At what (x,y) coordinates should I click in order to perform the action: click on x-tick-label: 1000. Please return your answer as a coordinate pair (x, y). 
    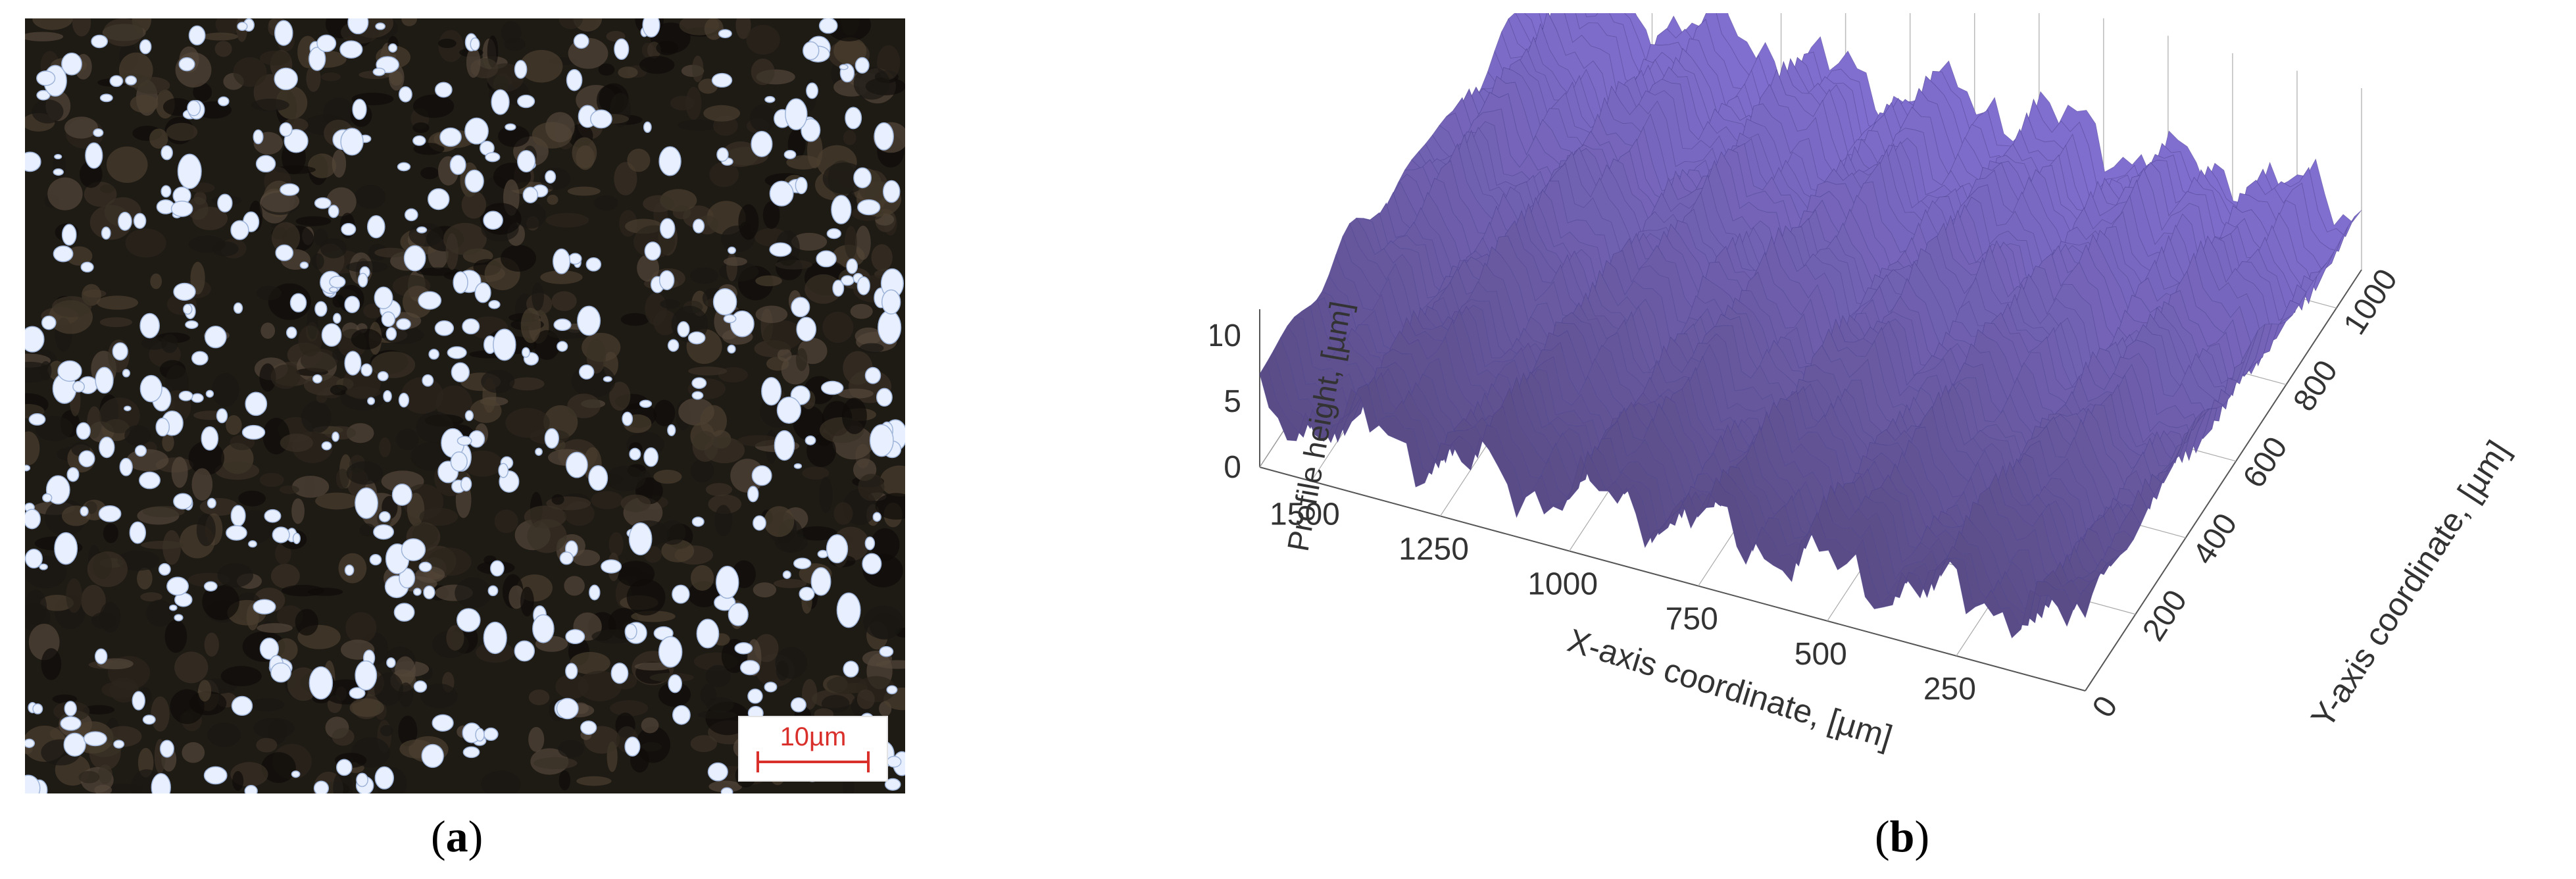
    Looking at the image, I should click on (1562, 584).